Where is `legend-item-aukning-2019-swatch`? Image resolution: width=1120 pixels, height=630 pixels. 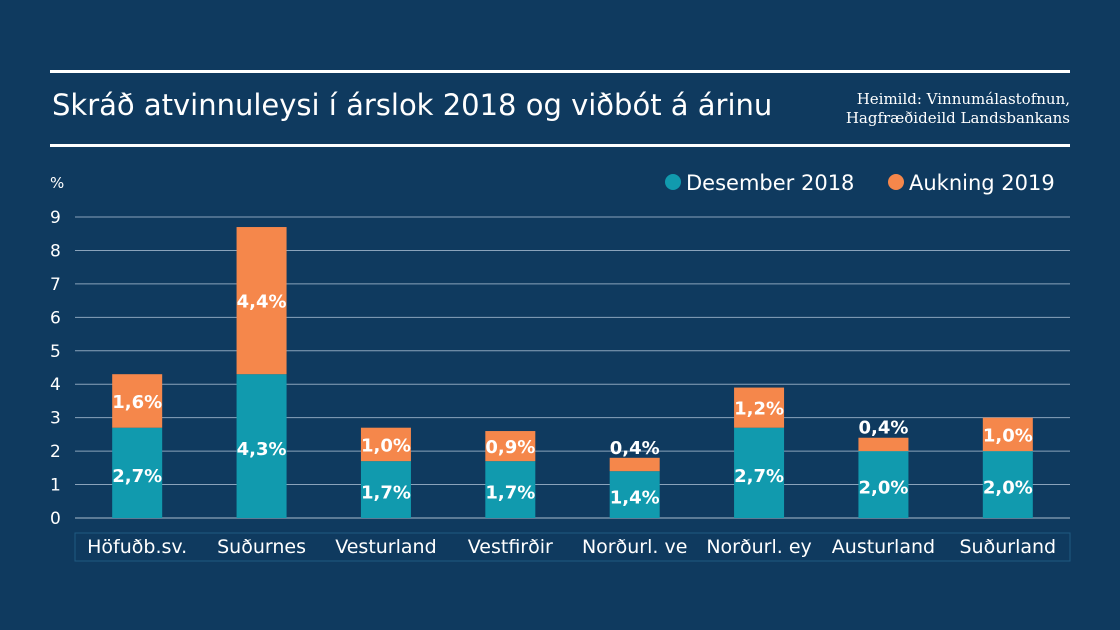
legend-item-aukning-2019-swatch is located at coordinates (896, 182).